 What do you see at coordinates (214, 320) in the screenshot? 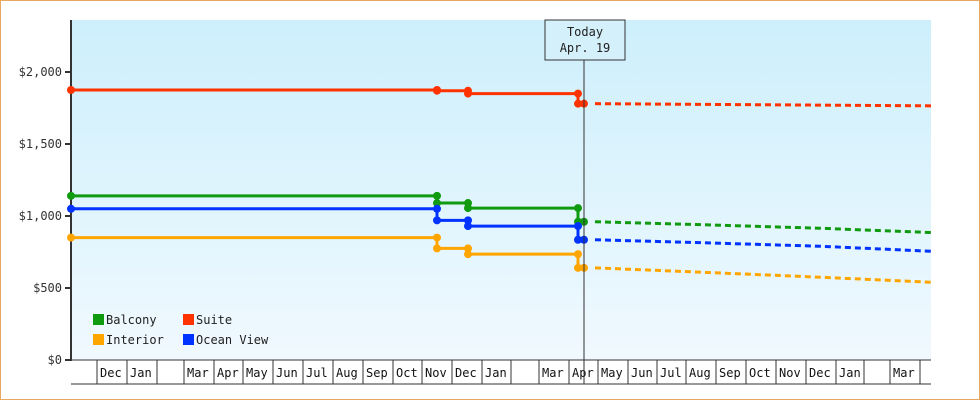
I see `legend-label: Suite` at bounding box center [214, 320].